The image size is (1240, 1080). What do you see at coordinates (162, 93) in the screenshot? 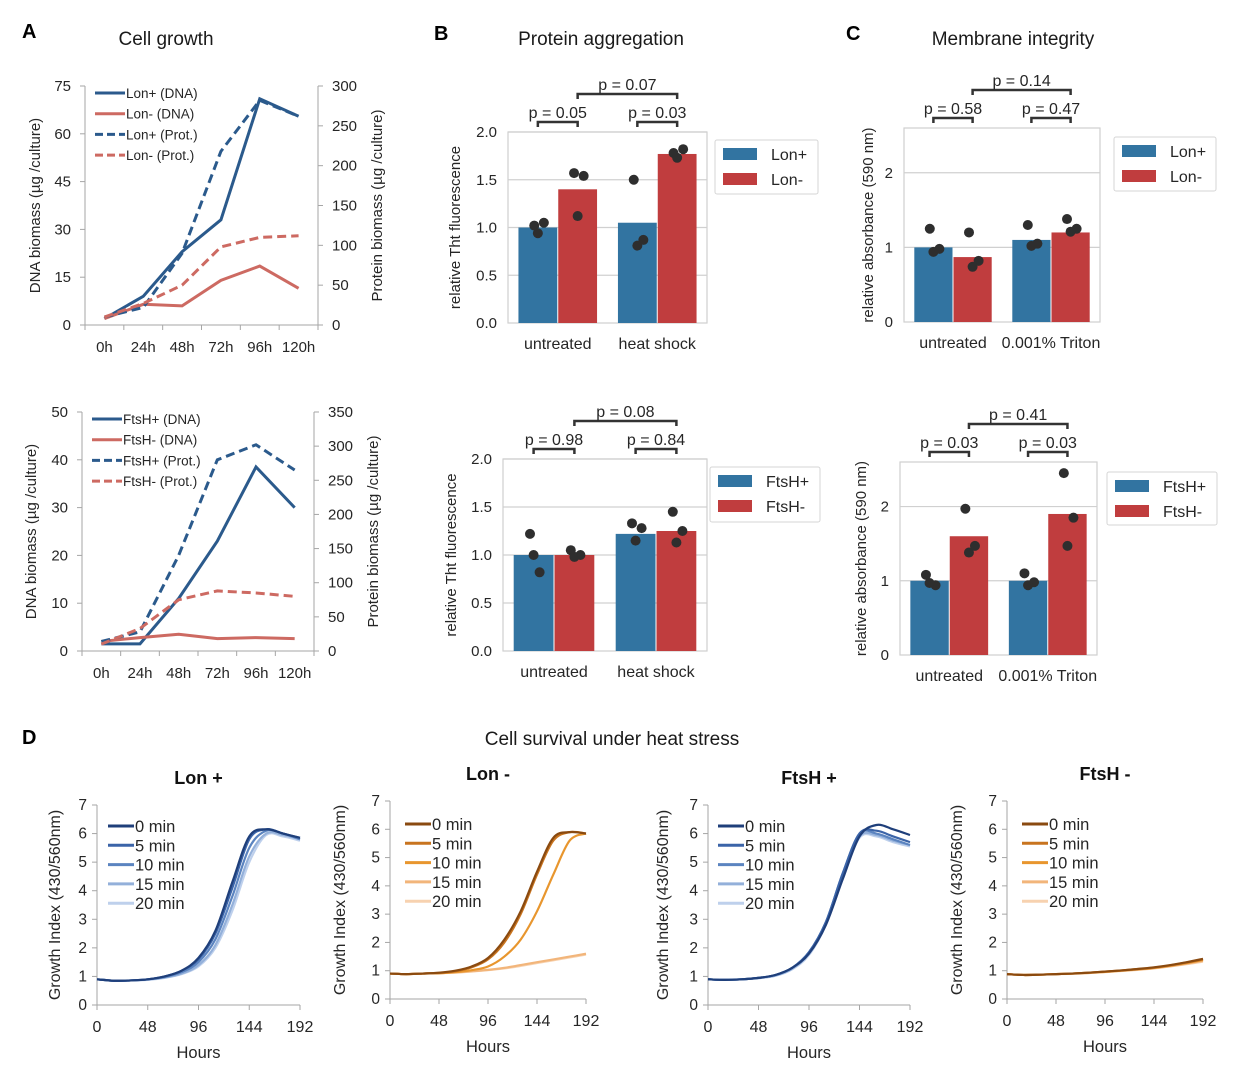
I see `legend-label: Lon+ (DNA)` at bounding box center [162, 93].